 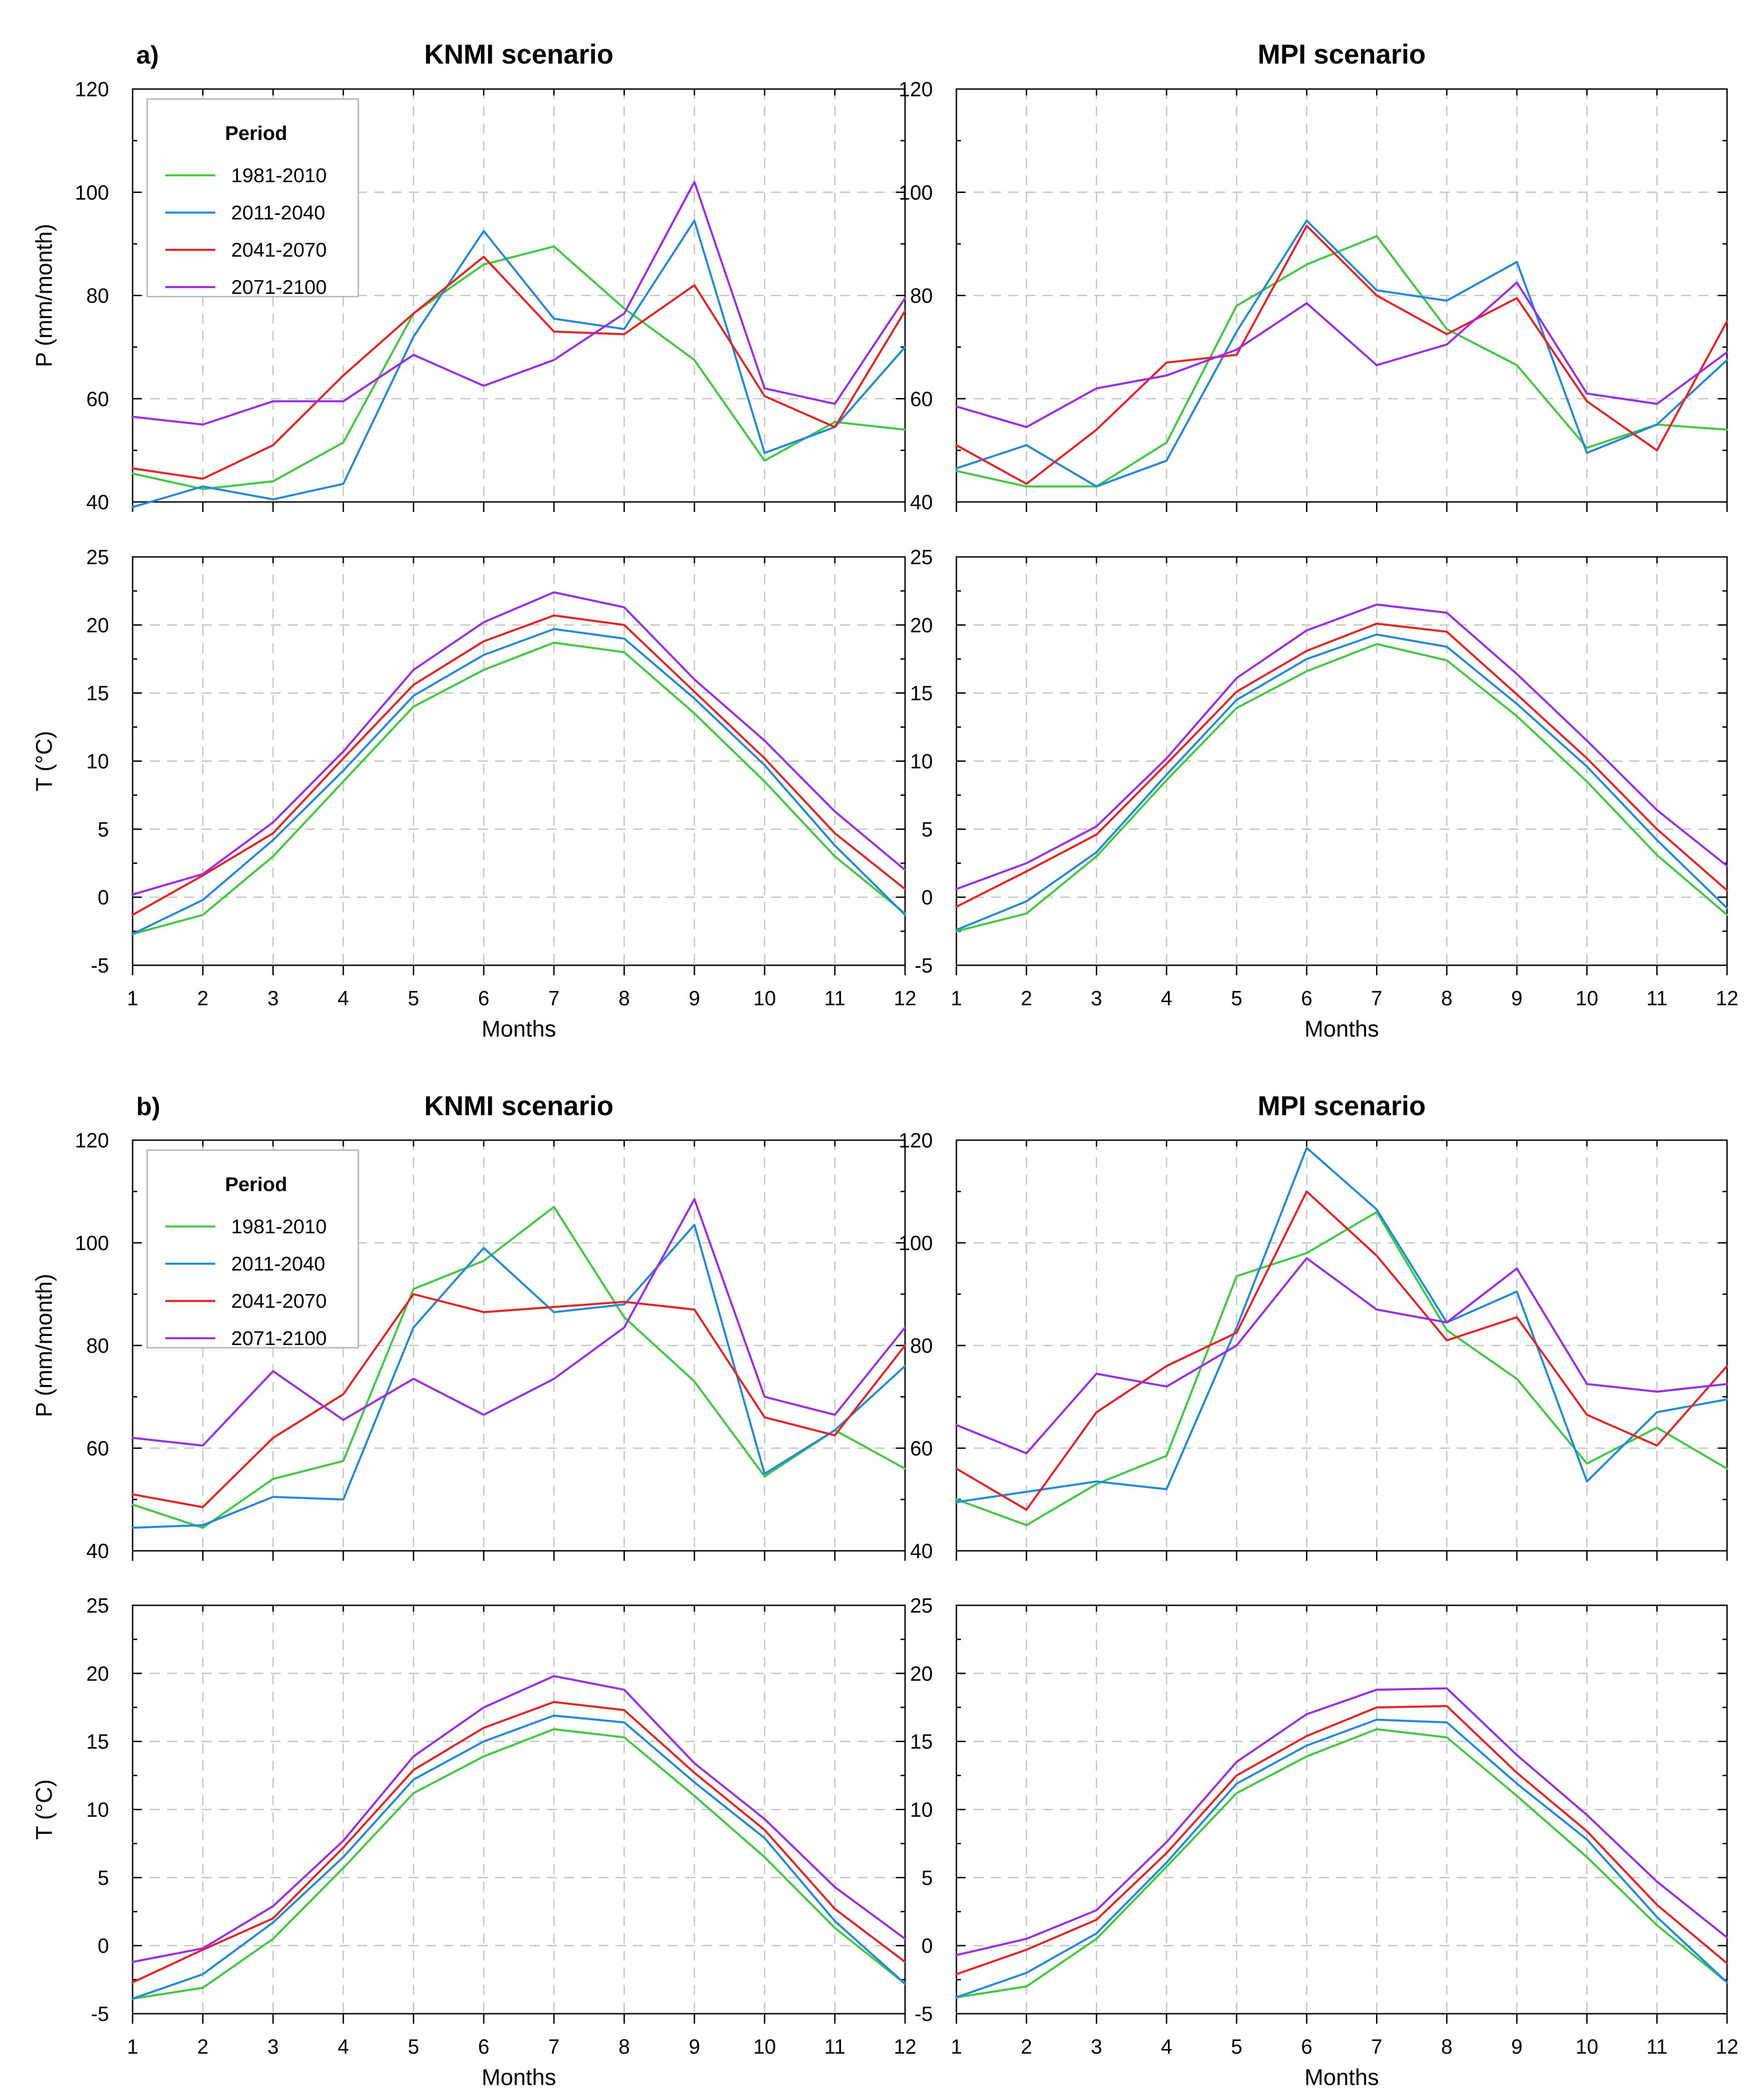 What do you see at coordinates (252, 1249) in the screenshot?
I see `legend-box` at bounding box center [252, 1249].